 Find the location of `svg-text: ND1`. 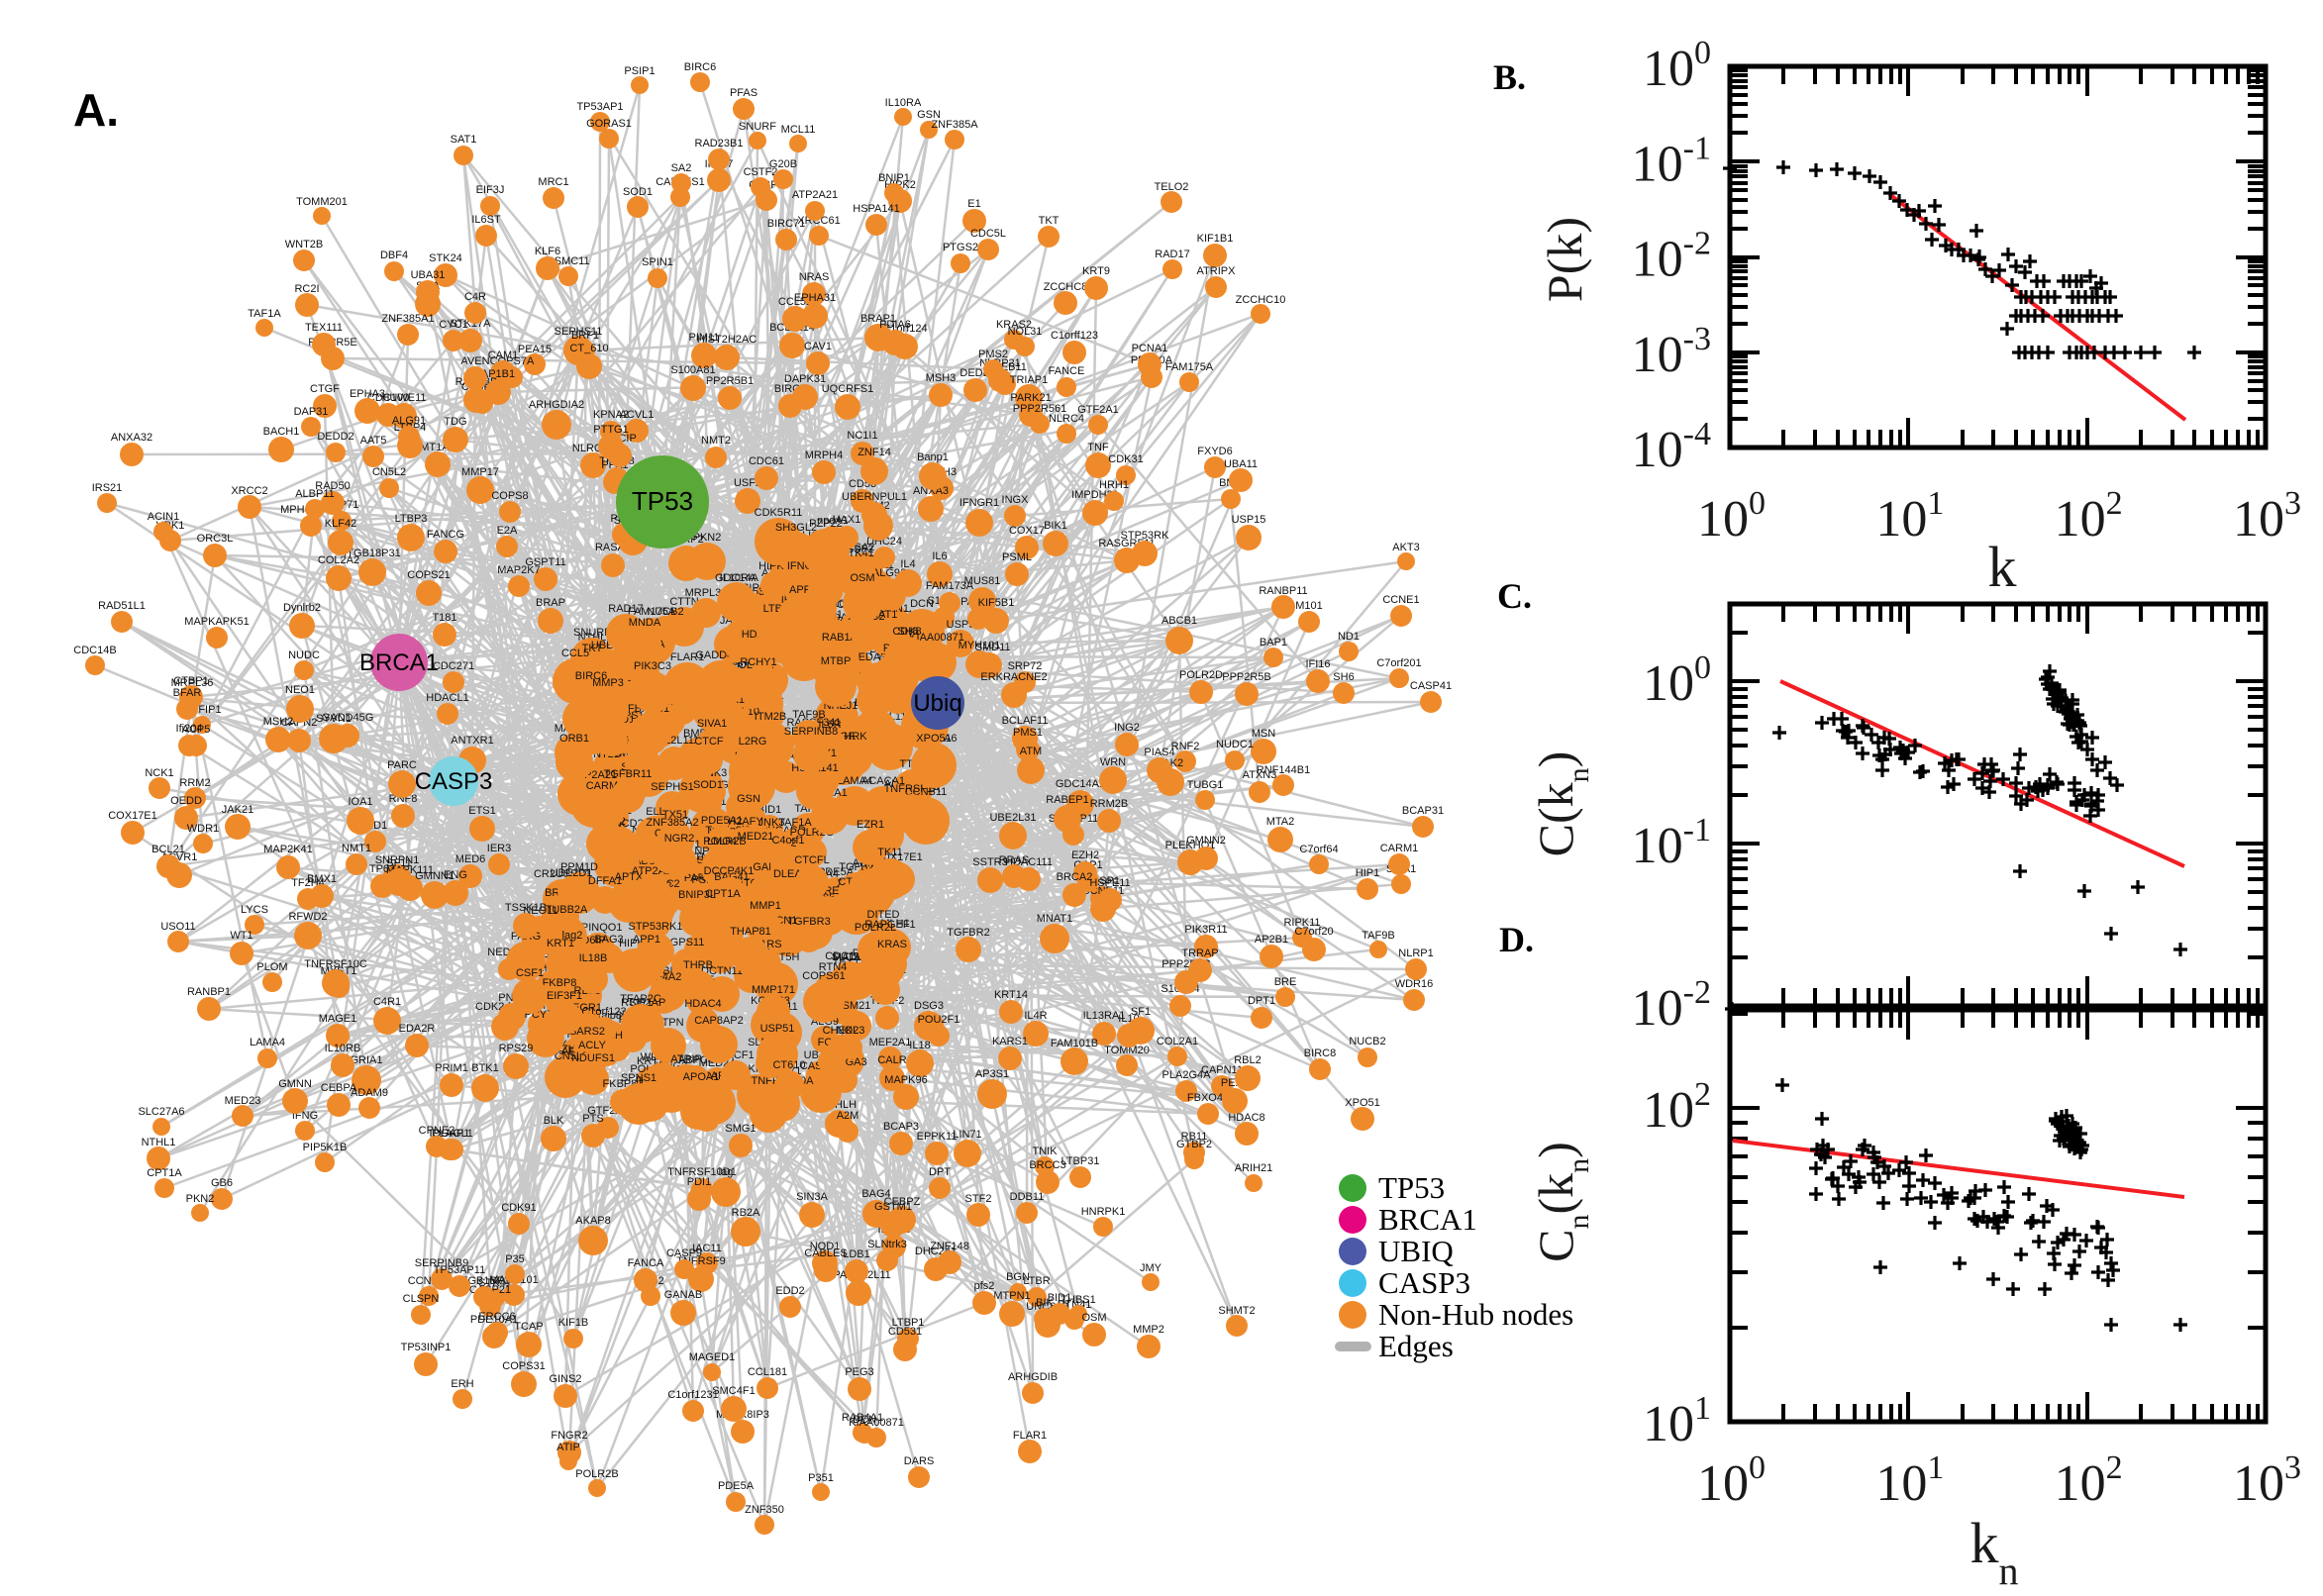

svg-text: ND1 is located at coordinates (1349, 637).